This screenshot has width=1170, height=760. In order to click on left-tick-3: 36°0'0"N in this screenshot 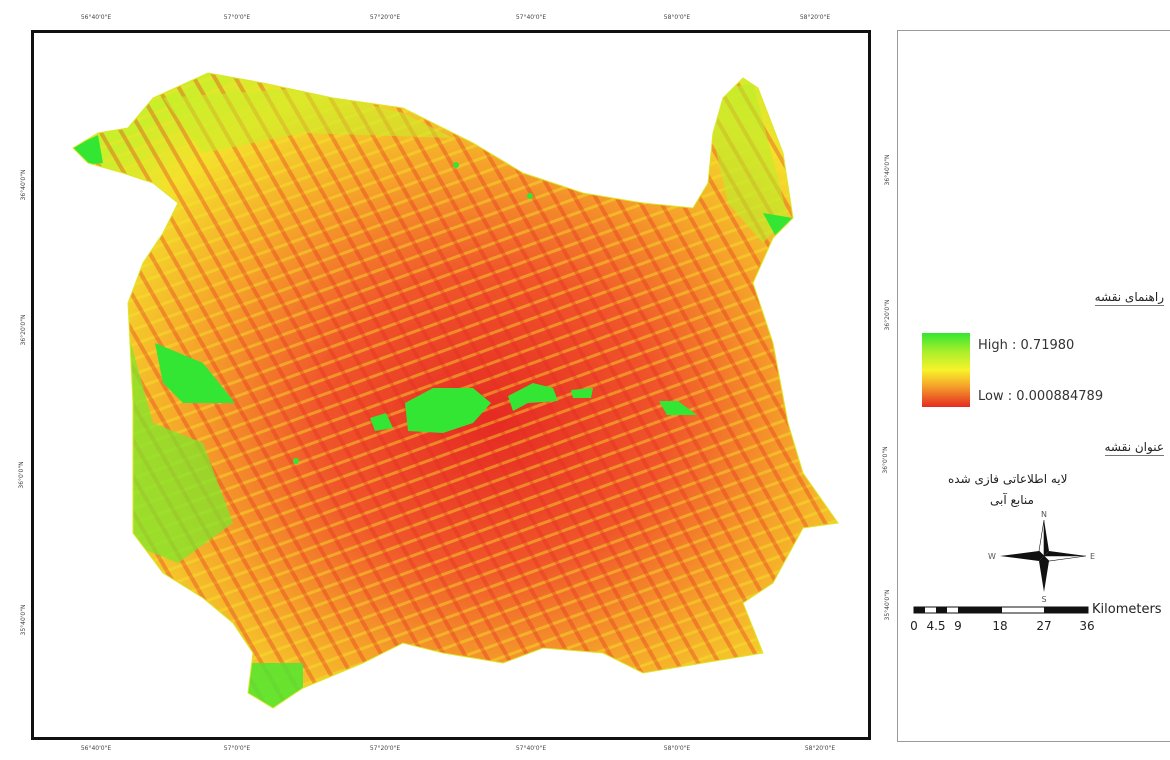, I will do `click(22, 475)`.